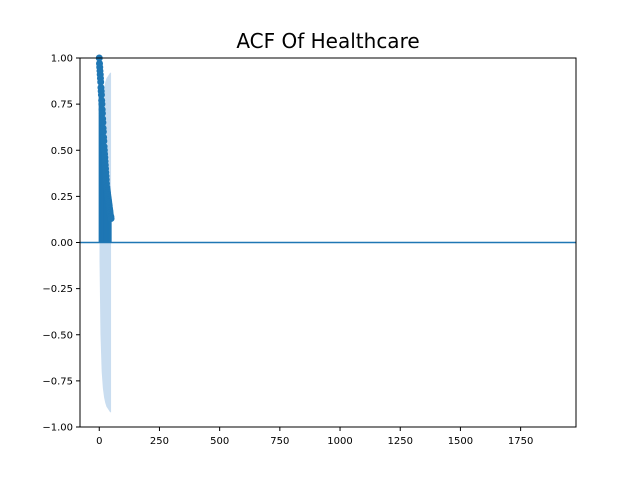  What do you see at coordinates (62, 197) in the screenshot?
I see `y-tick-label: 0.25` at bounding box center [62, 197].